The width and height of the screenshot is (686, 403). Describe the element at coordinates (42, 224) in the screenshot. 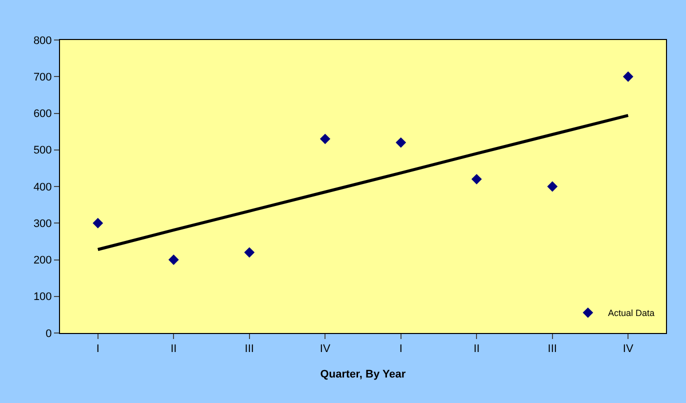

I see `y-tick-label: 300` at that location.